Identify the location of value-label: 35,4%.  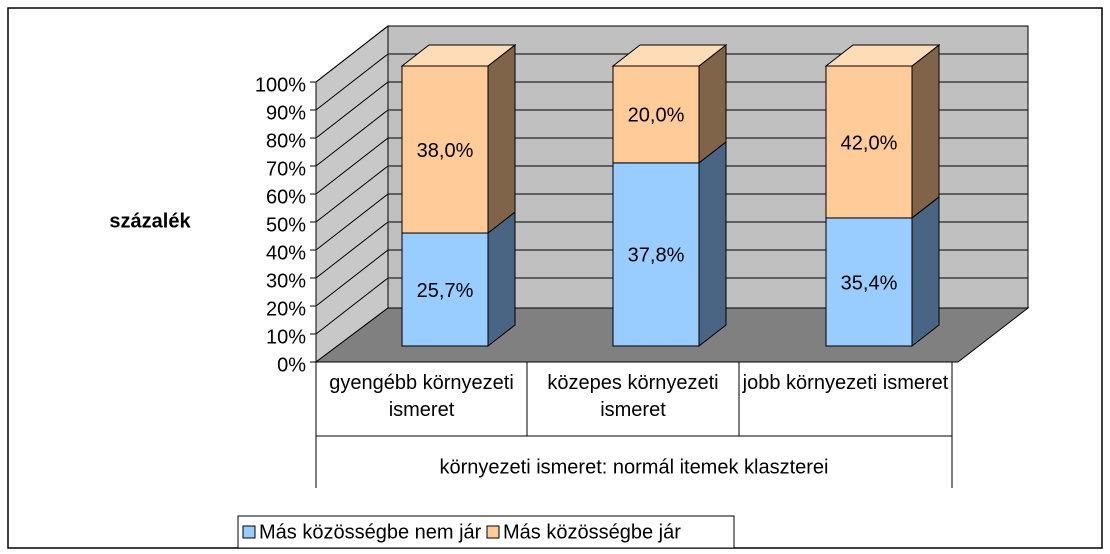
(869, 283).